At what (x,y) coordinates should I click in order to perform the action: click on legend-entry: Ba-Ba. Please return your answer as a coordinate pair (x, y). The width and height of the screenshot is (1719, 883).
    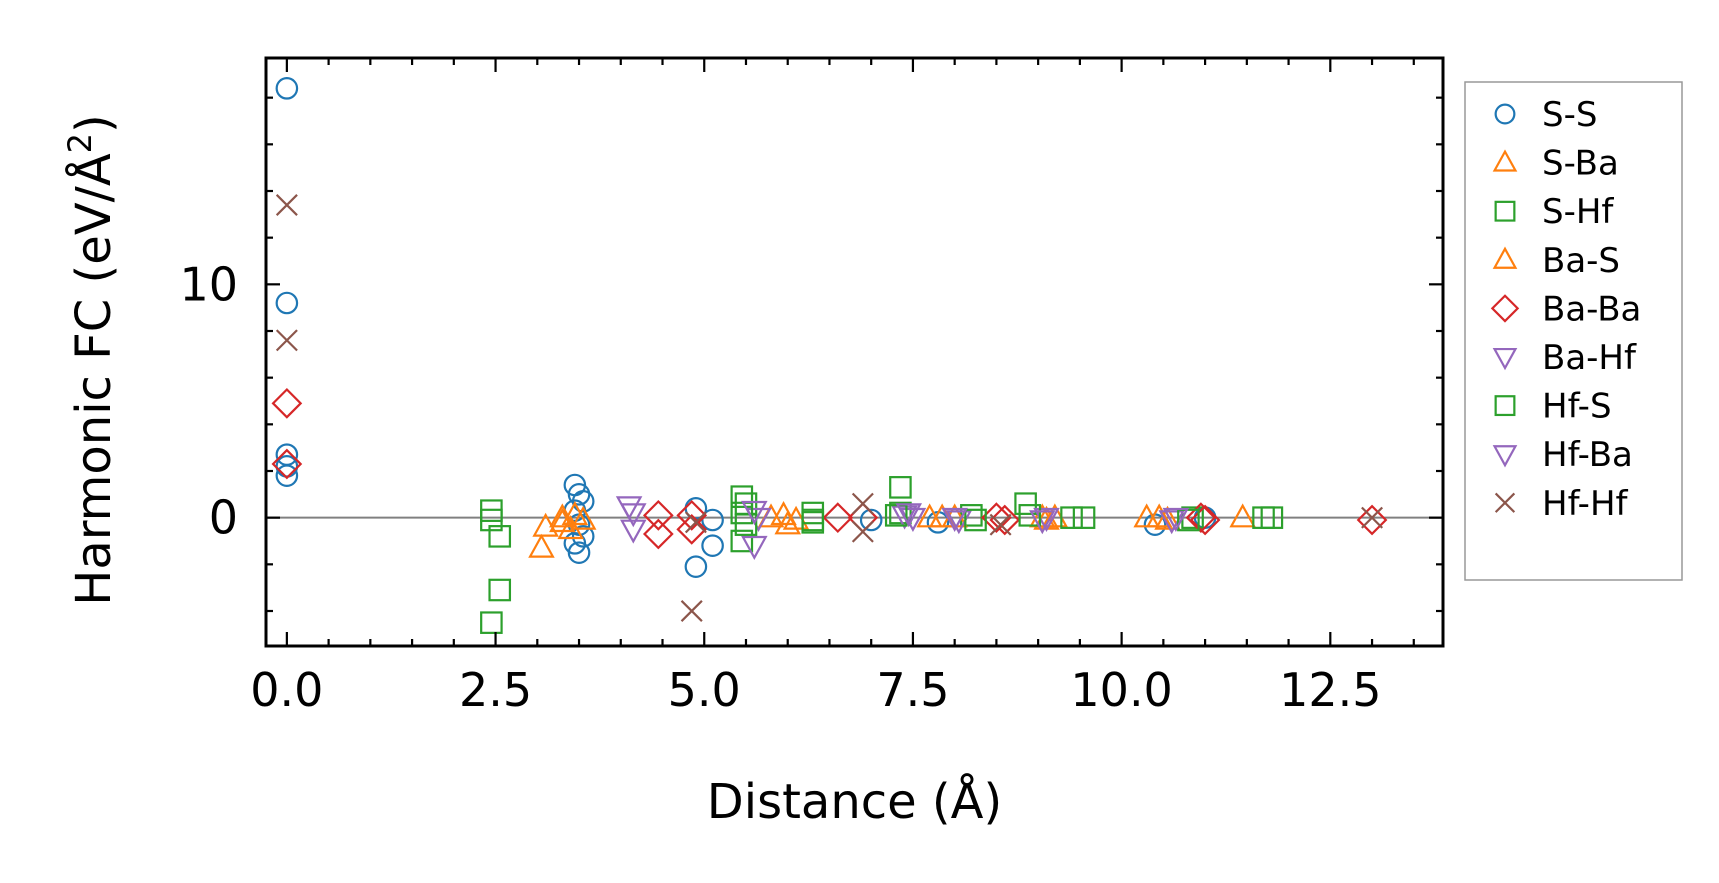
    Looking at the image, I should click on (1565, 309).